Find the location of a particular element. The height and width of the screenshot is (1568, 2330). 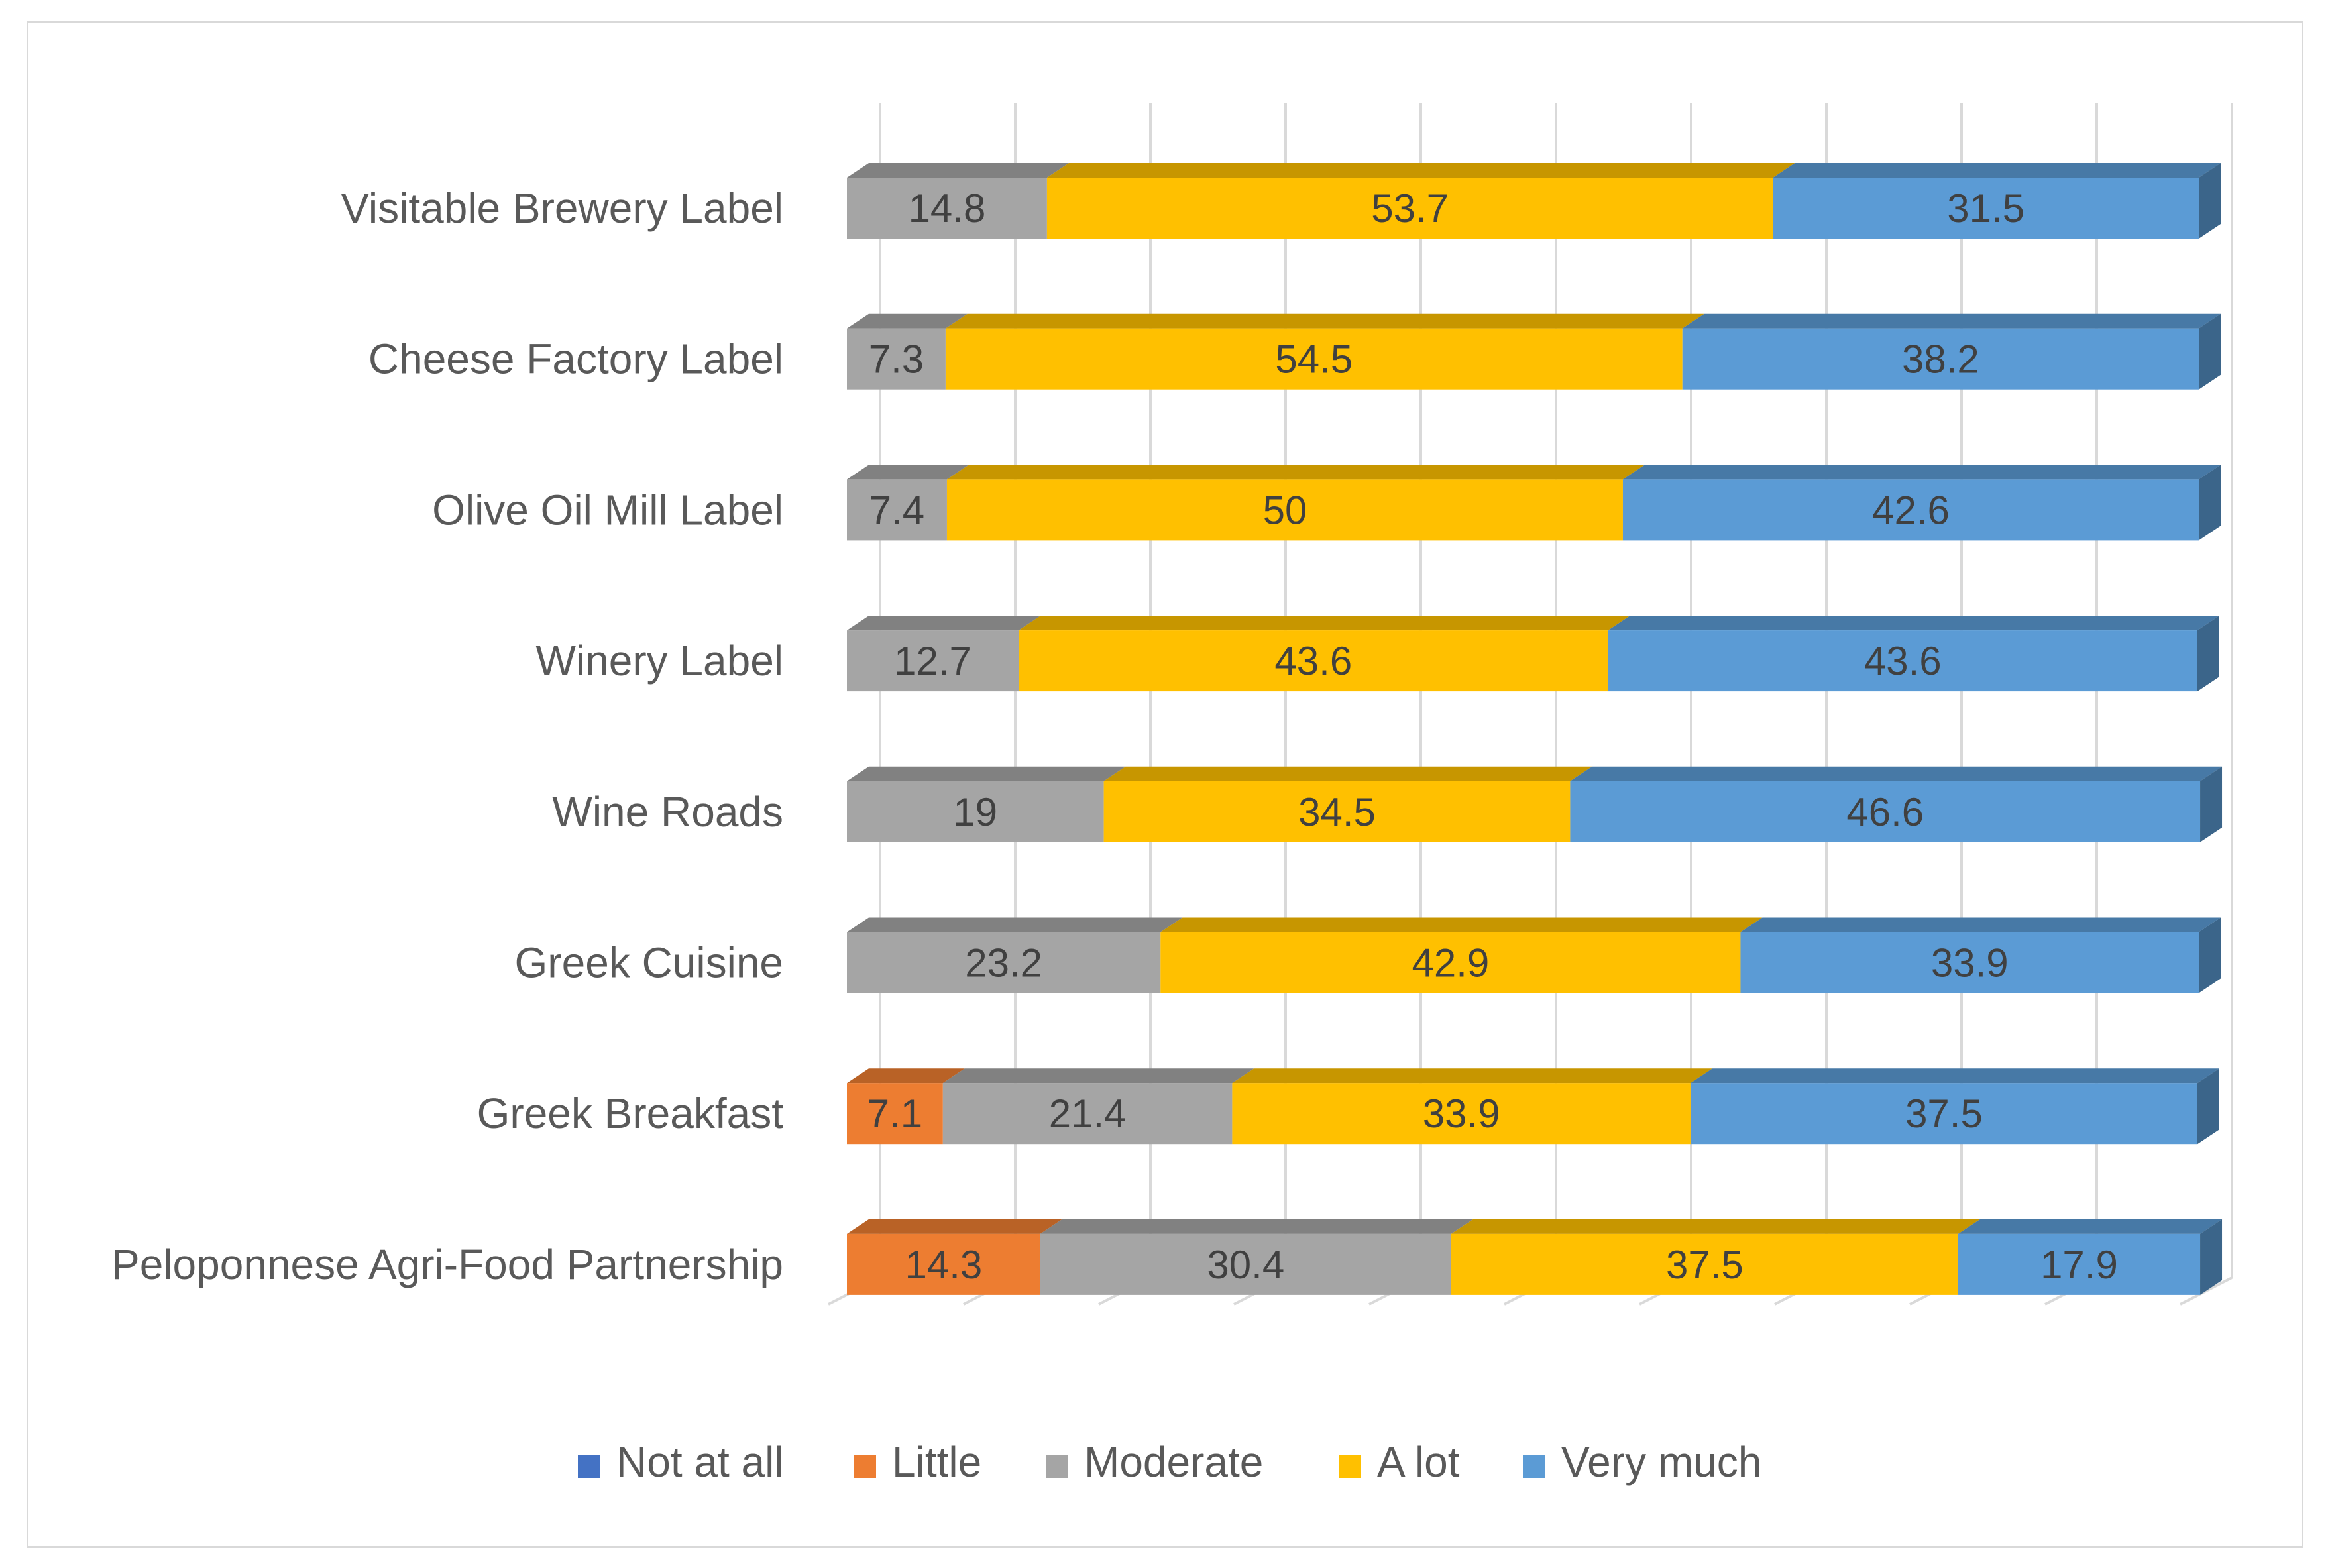

legend-item-little: Little is located at coordinates (917, 1462).